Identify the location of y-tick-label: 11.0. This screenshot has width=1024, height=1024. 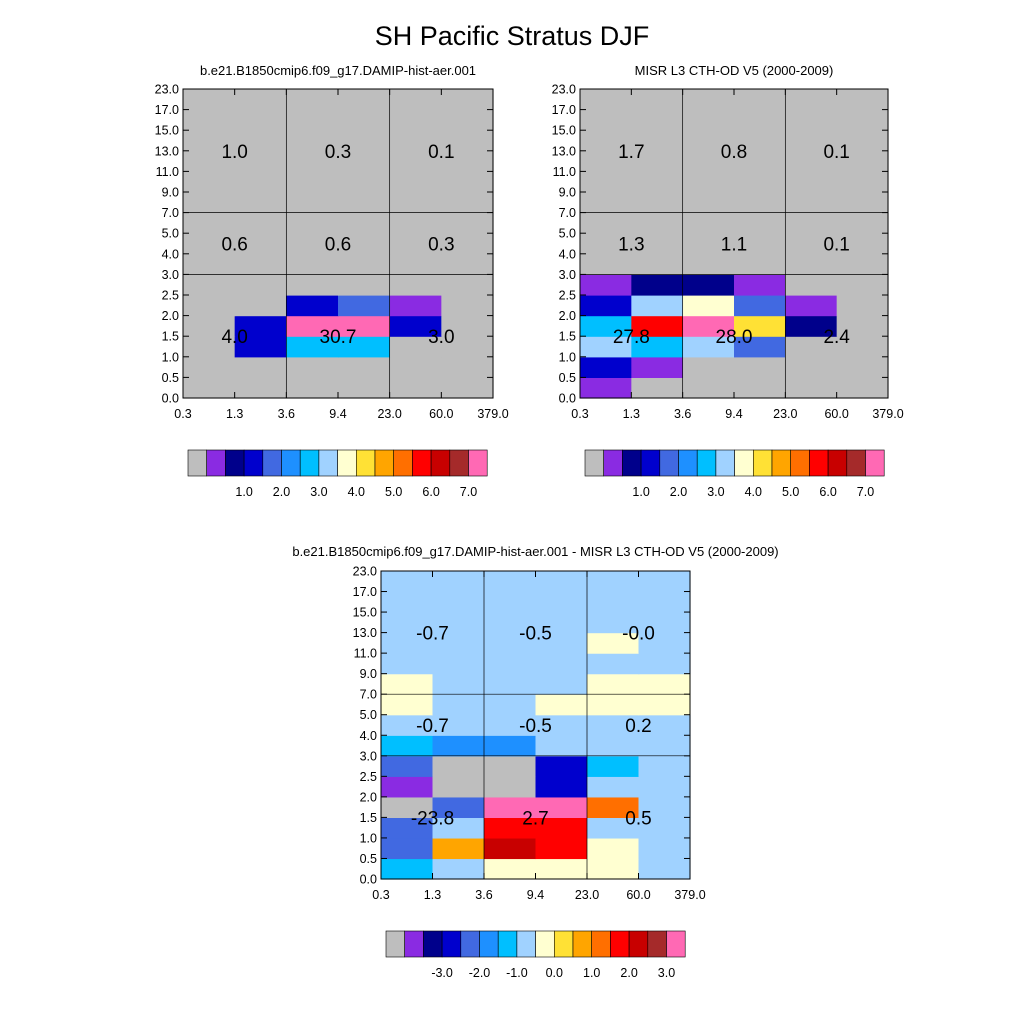
(564, 172).